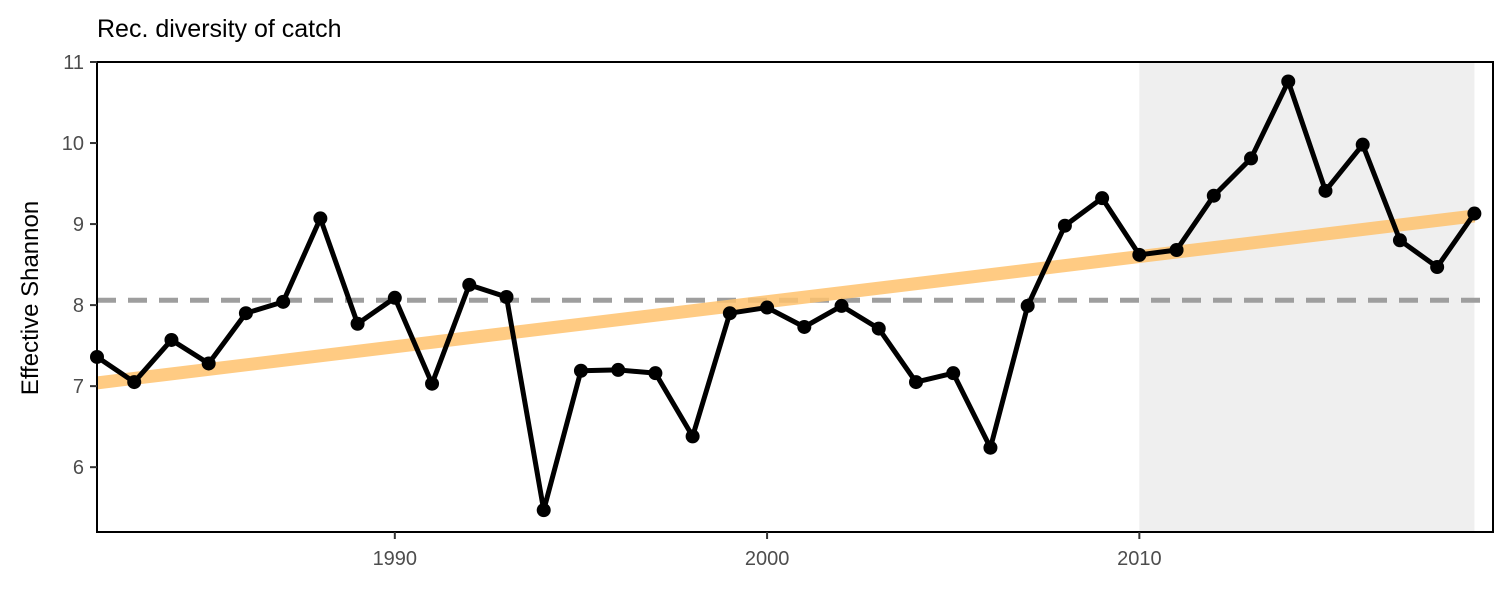  I want to click on y-tick-label: 7, so click(78, 387).